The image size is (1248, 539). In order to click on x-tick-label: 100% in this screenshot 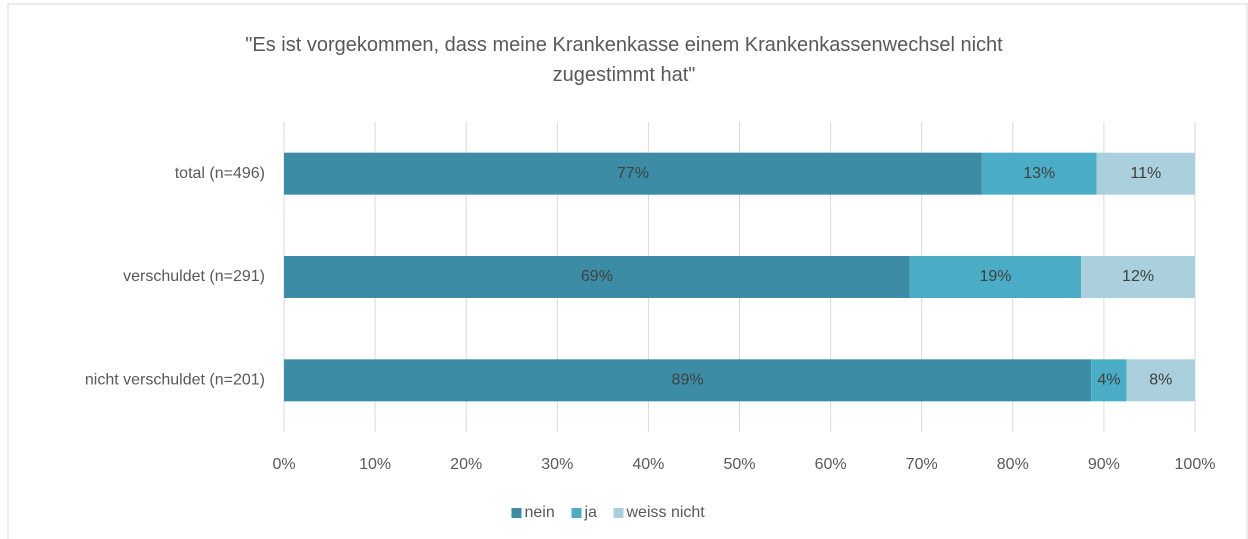, I will do `click(1195, 464)`.